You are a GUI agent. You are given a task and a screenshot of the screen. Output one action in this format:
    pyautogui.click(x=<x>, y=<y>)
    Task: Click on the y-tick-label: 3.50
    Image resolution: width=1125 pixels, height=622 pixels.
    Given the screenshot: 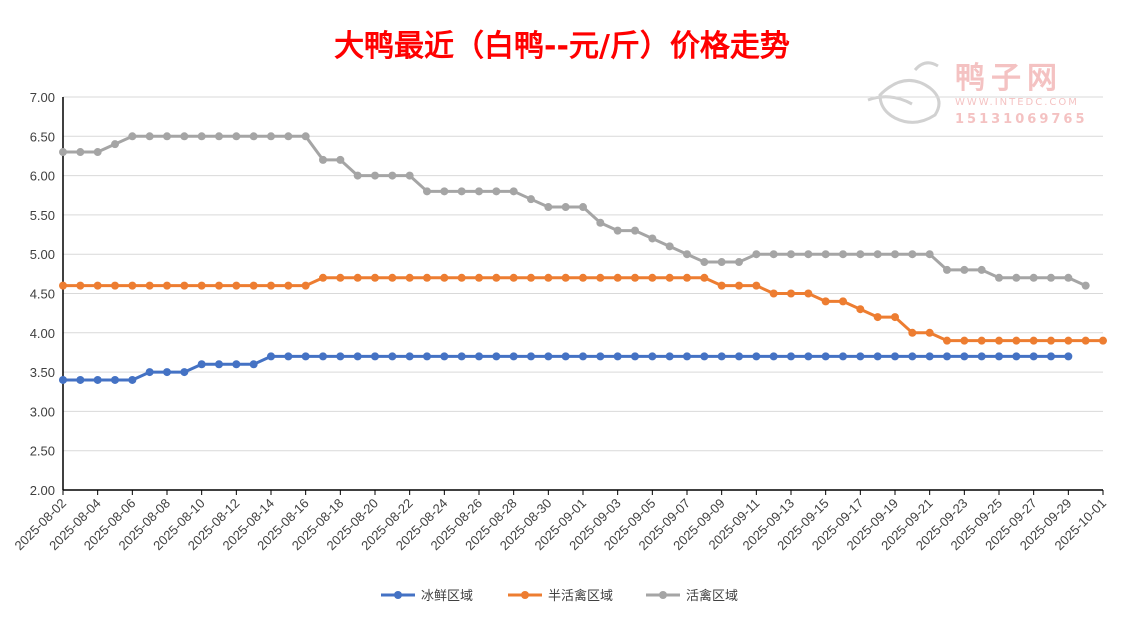 What is the action you would take?
    pyautogui.click(x=42, y=372)
    